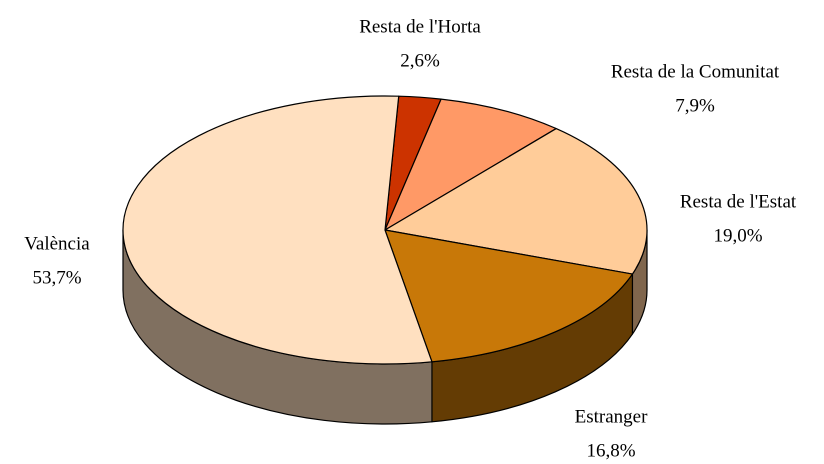 This screenshot has height=464, width=824. Describe the element at coordinates (611, 416) in the screenshot. I see `slice-label: Estranger` at that location.